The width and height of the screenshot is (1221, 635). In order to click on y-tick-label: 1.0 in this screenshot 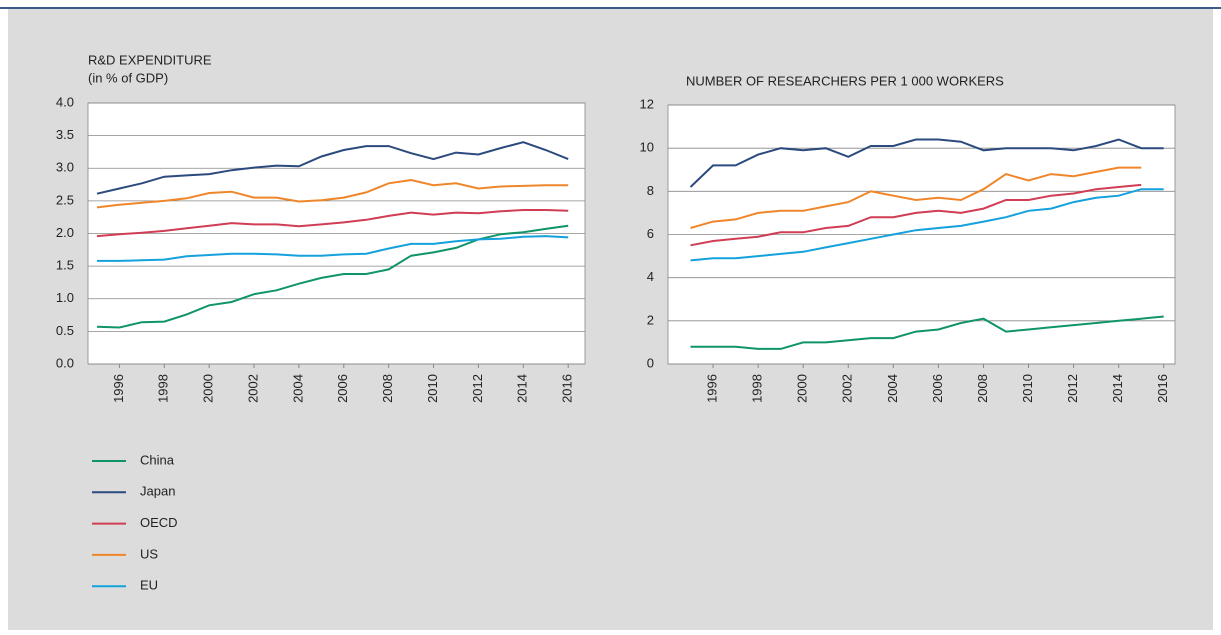, I will do `click(65, 297)`.